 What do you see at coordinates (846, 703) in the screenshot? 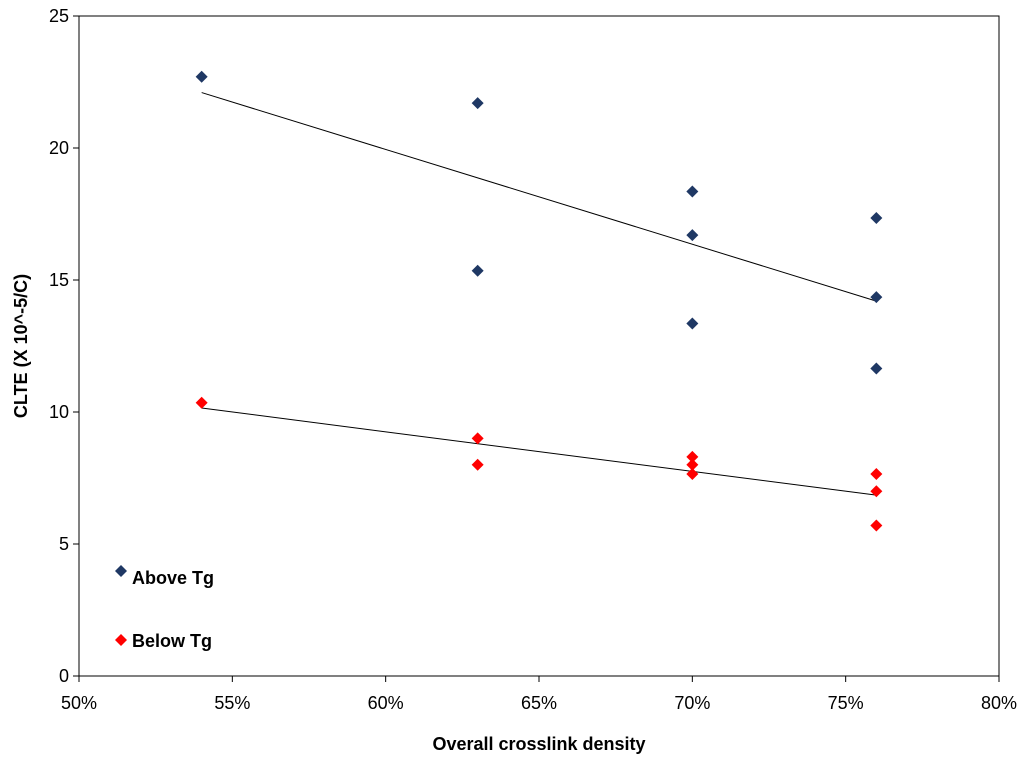
I see `x-tick-label: 75%` at bounding box center [846, 703].